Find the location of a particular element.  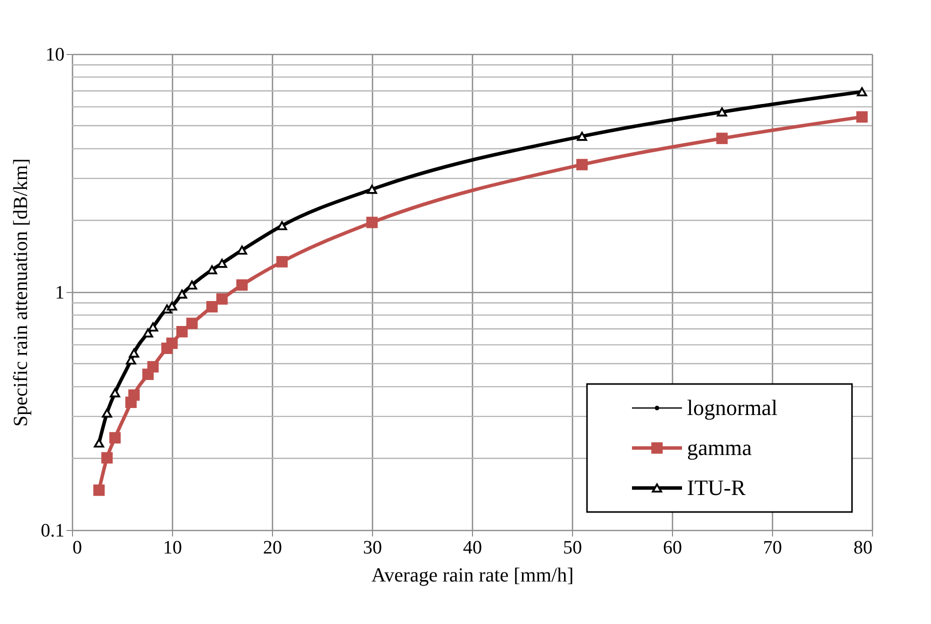

x-tick-label: 10 is located at coordinates (172, 548).